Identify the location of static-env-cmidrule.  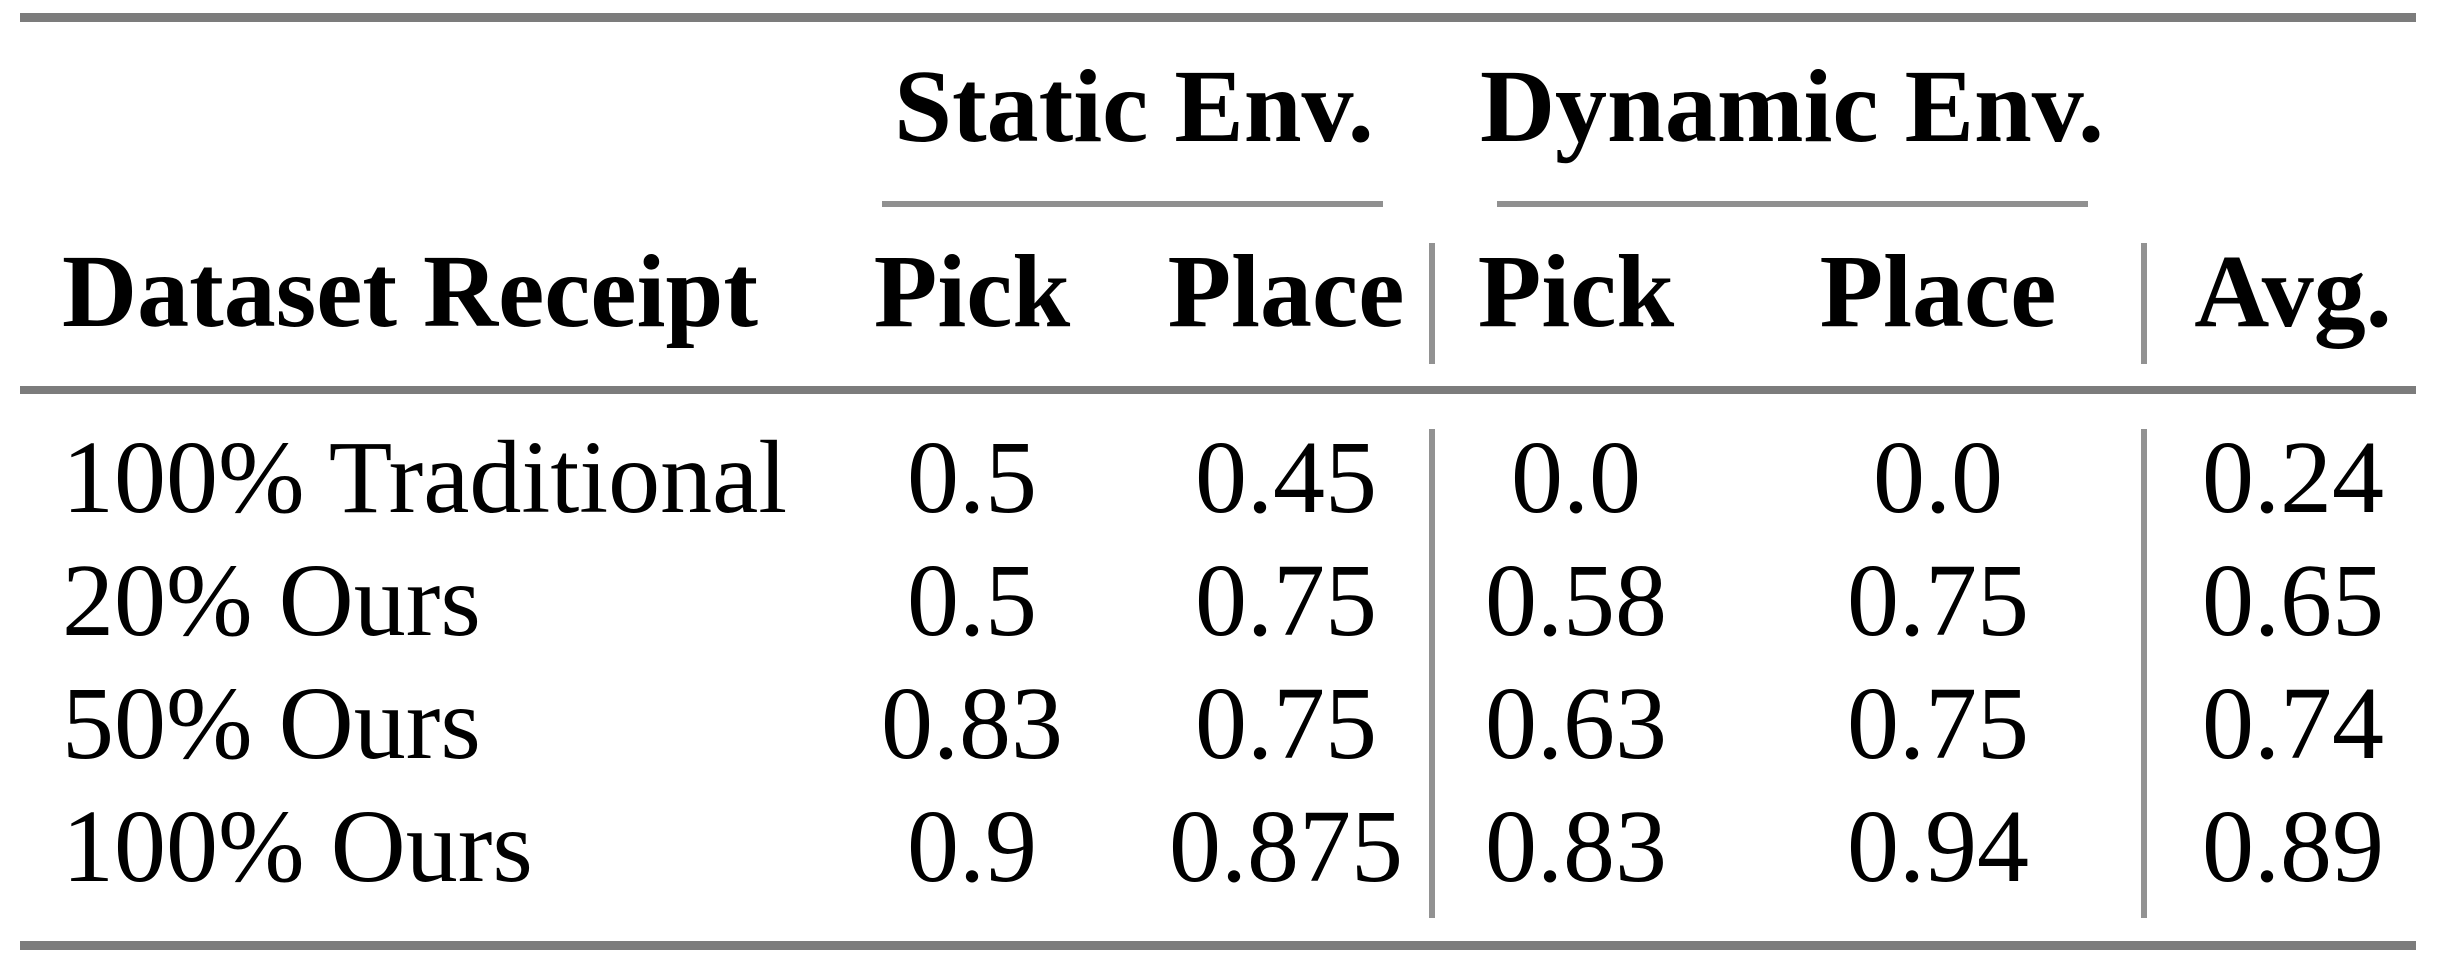
(1132, 204).